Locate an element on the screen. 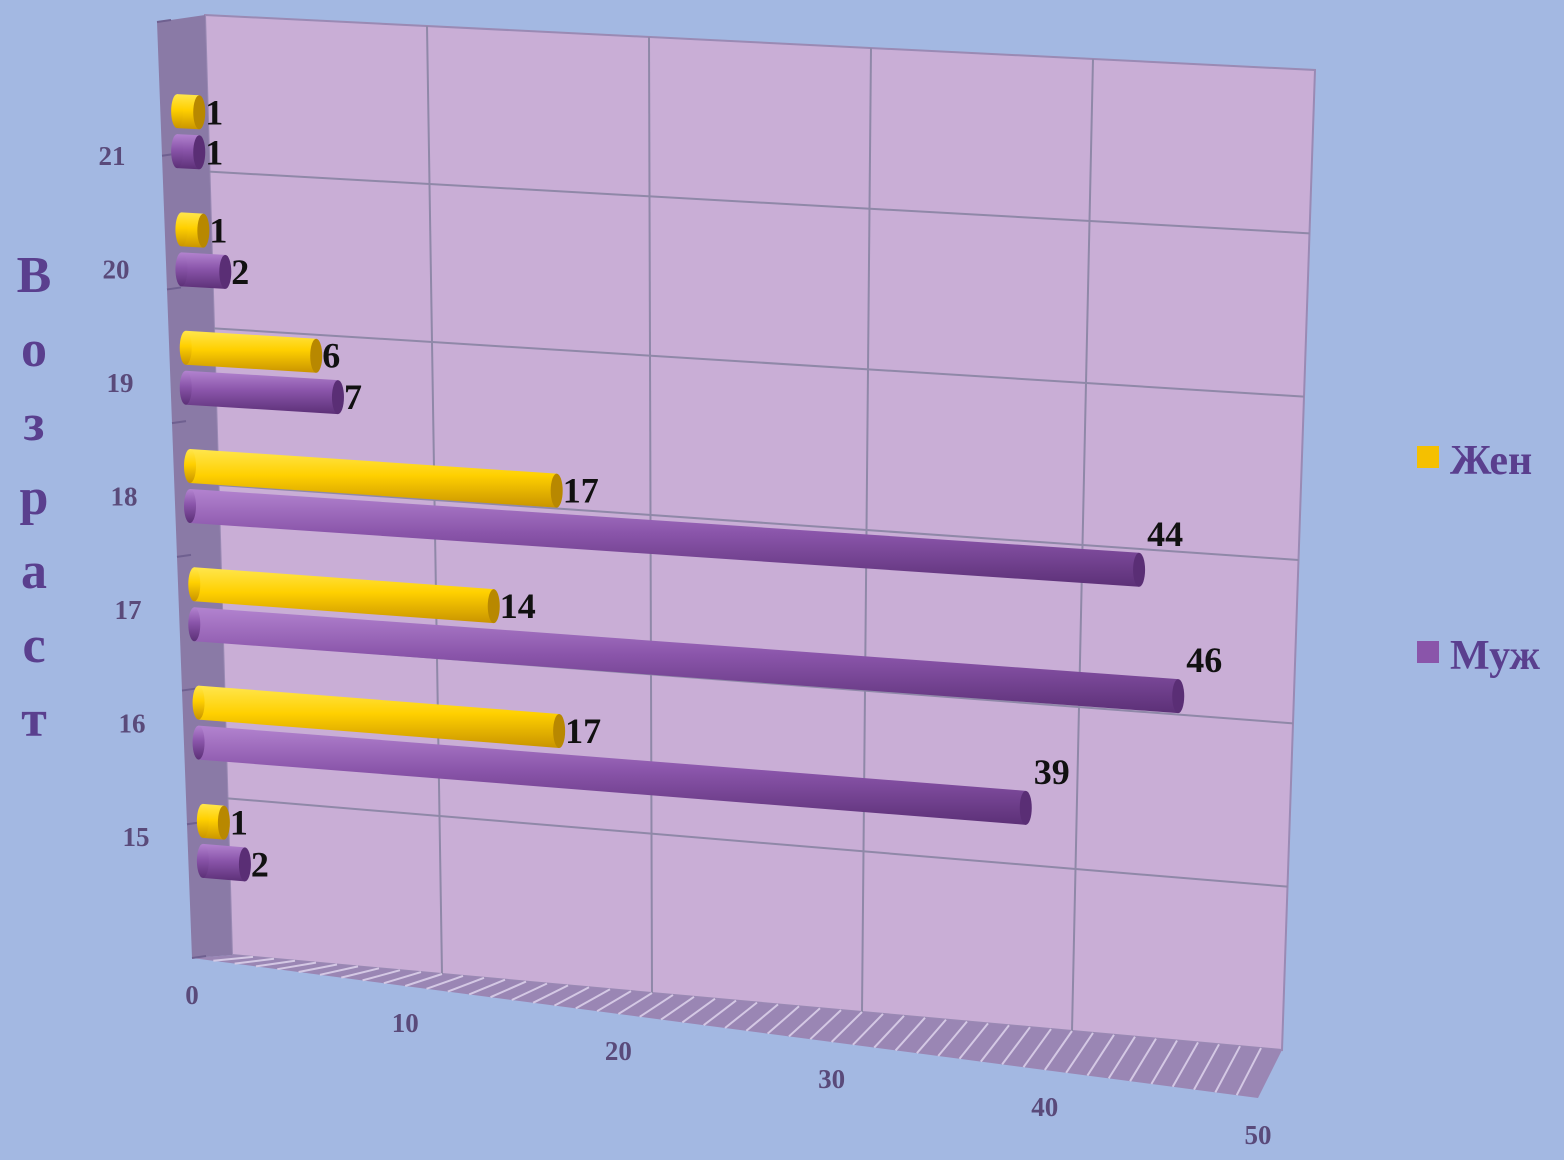 This screenshot has height=1160, width=1564. y-axis-ticks is located at coordinates (181, 489).